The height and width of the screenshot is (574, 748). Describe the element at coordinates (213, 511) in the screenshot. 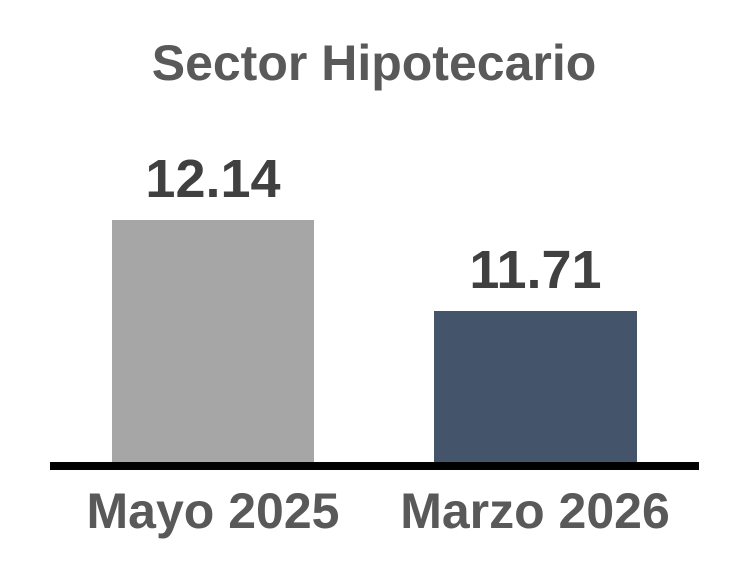

I see `category-label-mayo-2025: Mayo 2025` at that location.